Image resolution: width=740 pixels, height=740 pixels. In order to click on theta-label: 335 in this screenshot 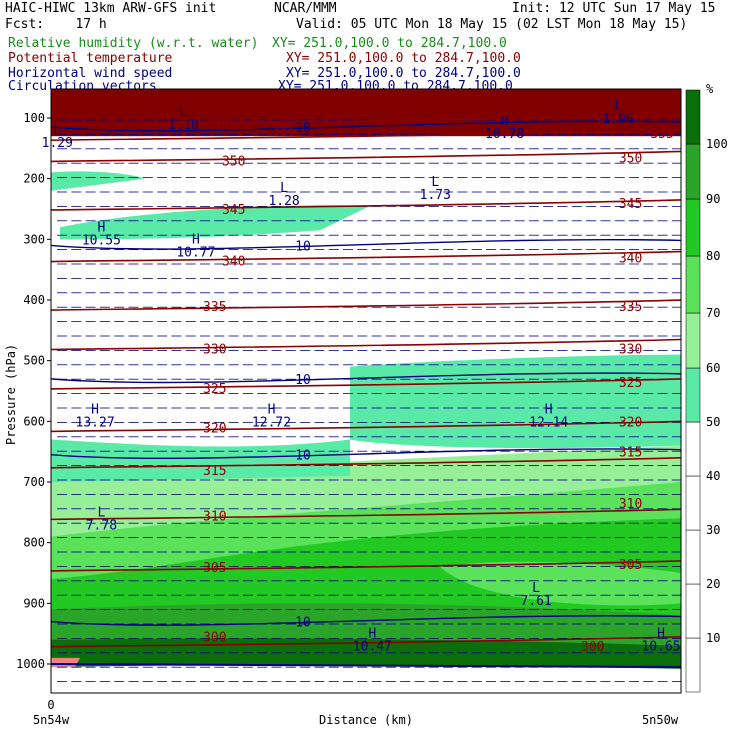, I will do `click(214, 307)`.